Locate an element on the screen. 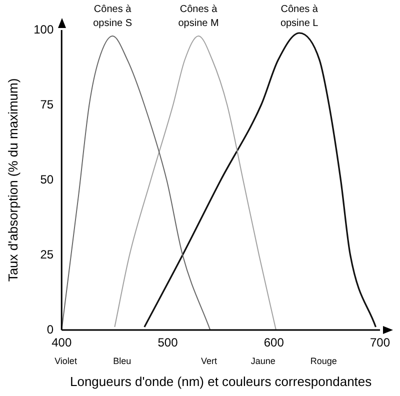 The width and height of the screenshot is (400, 396). x-tick-label: 600 is located at coordinates (274, 343).